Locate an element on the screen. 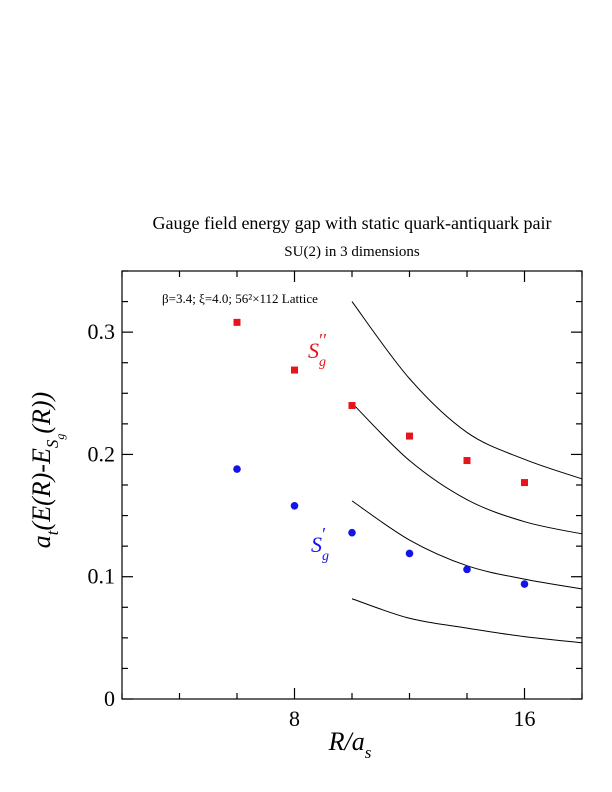 The width and height of the screenshot is (612, 792). lattice-annotation: β=3.4; ξ=4.0; 56²×112 Lattice is located at coordinates (240, 298).